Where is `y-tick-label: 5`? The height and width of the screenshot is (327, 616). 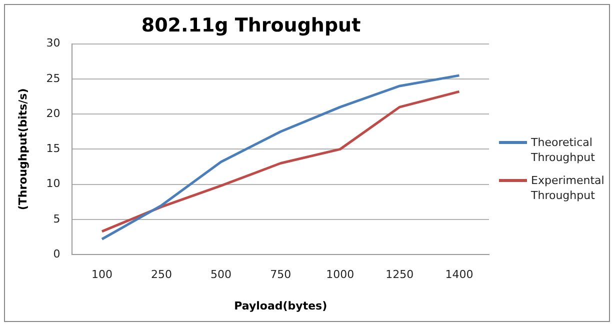 y-tick-label: 5 is located at coordinates (56, 219).